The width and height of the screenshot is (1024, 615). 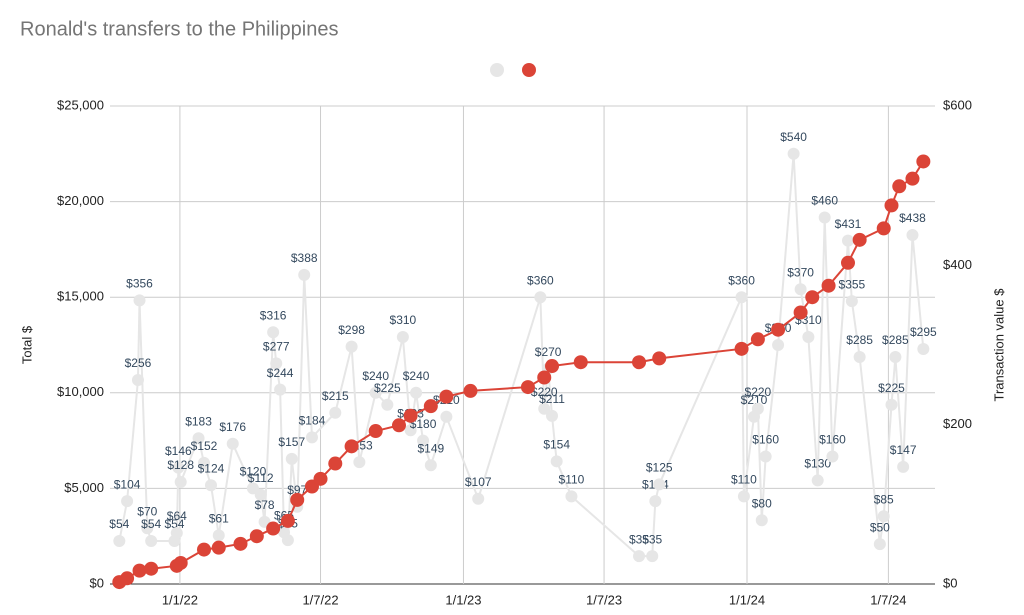 I want to click on y2-tick-label: $400, so click(x=957, y=264).